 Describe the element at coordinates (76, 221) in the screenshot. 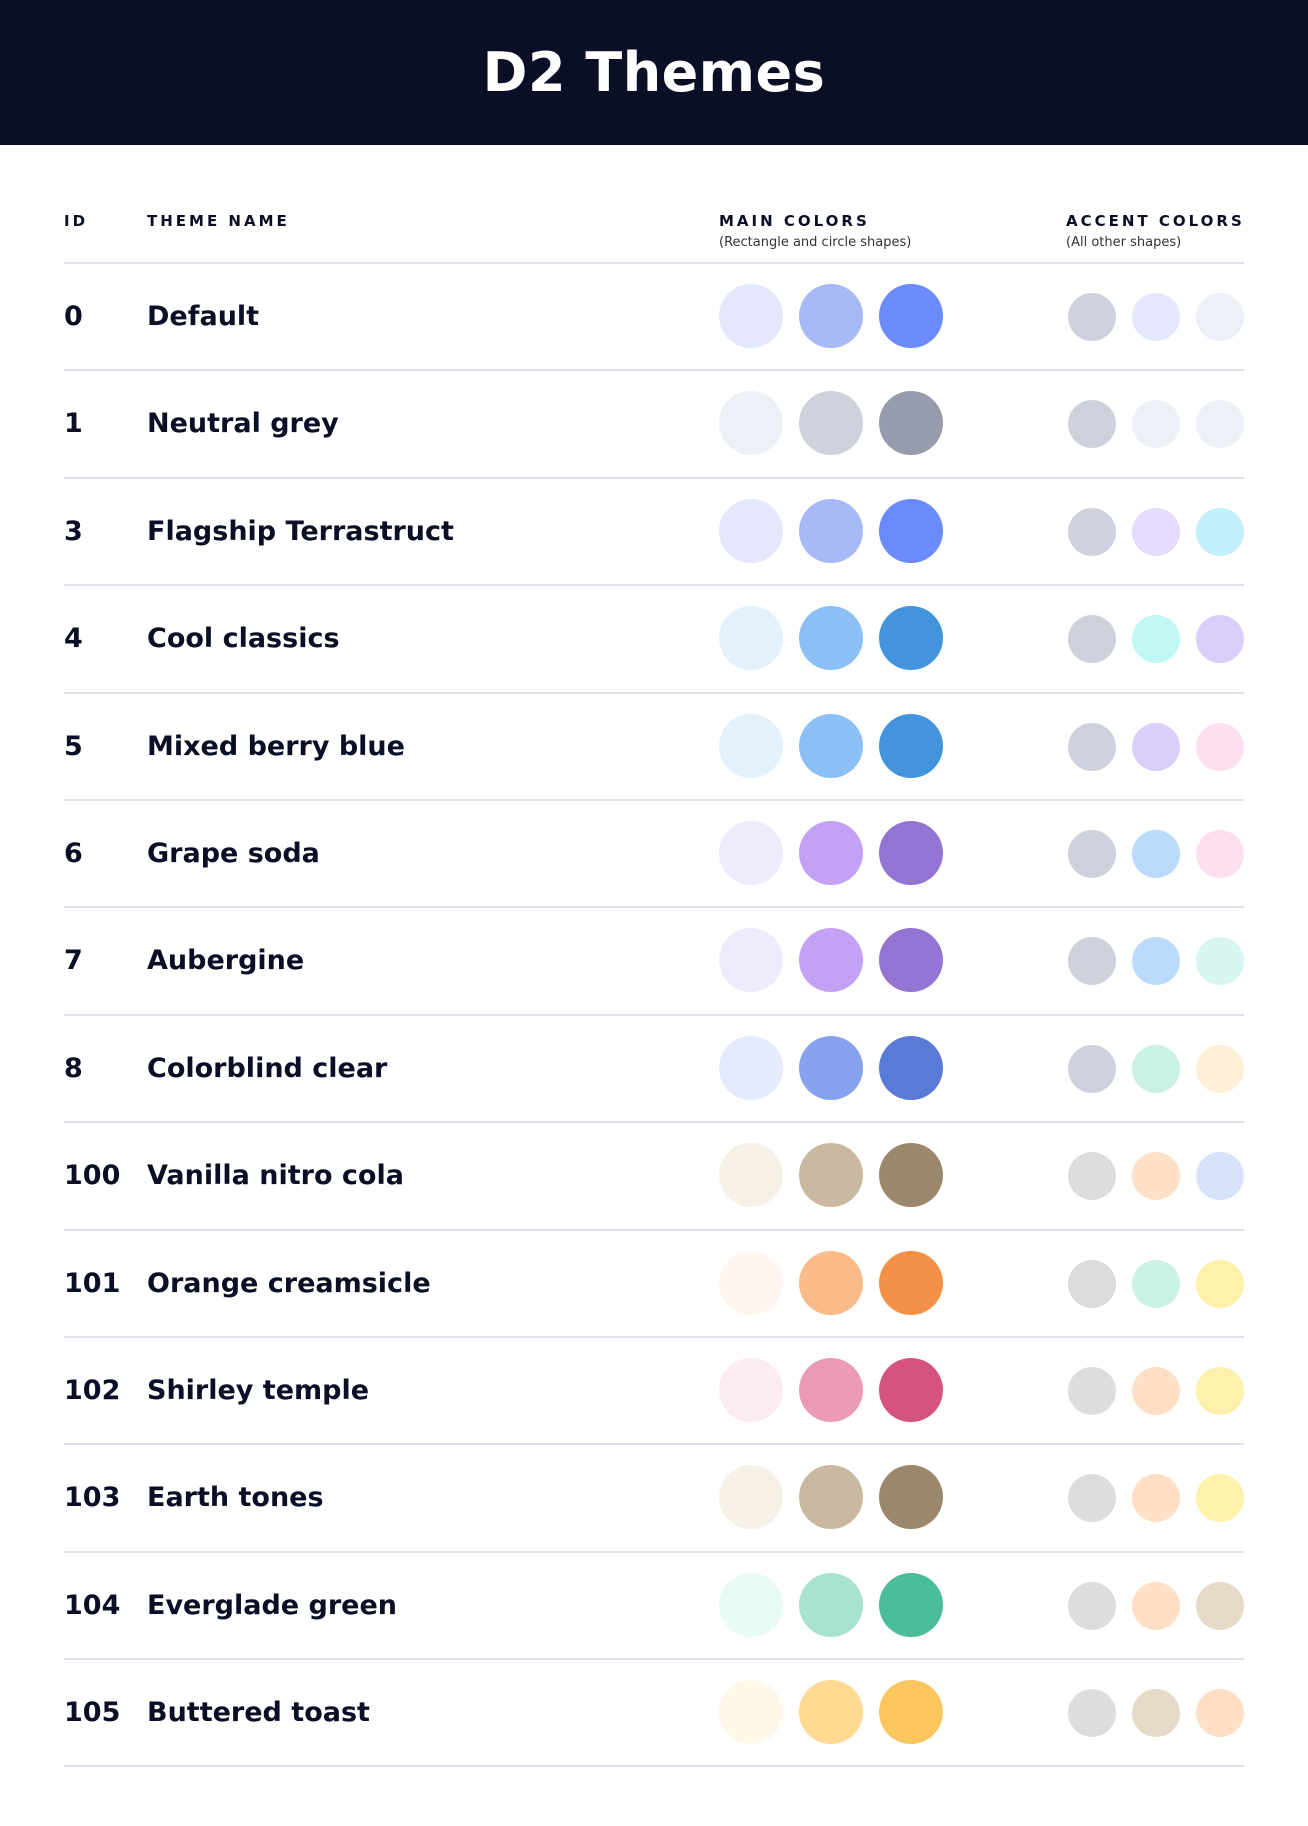

I see `column-header-id: ID` at that location.